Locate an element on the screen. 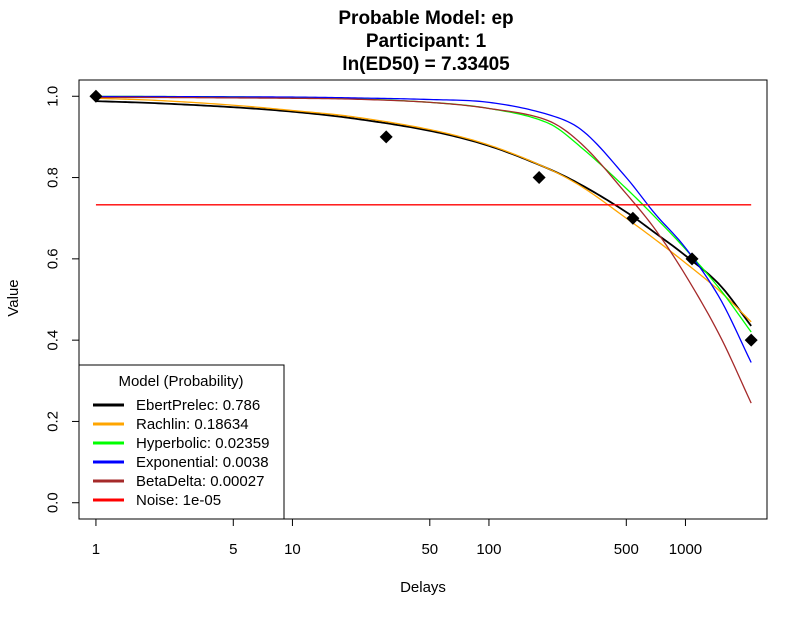 This screenshot has width=809, height=617. title-line-1: Probable Model: ep is located at coordinates (425, 18).